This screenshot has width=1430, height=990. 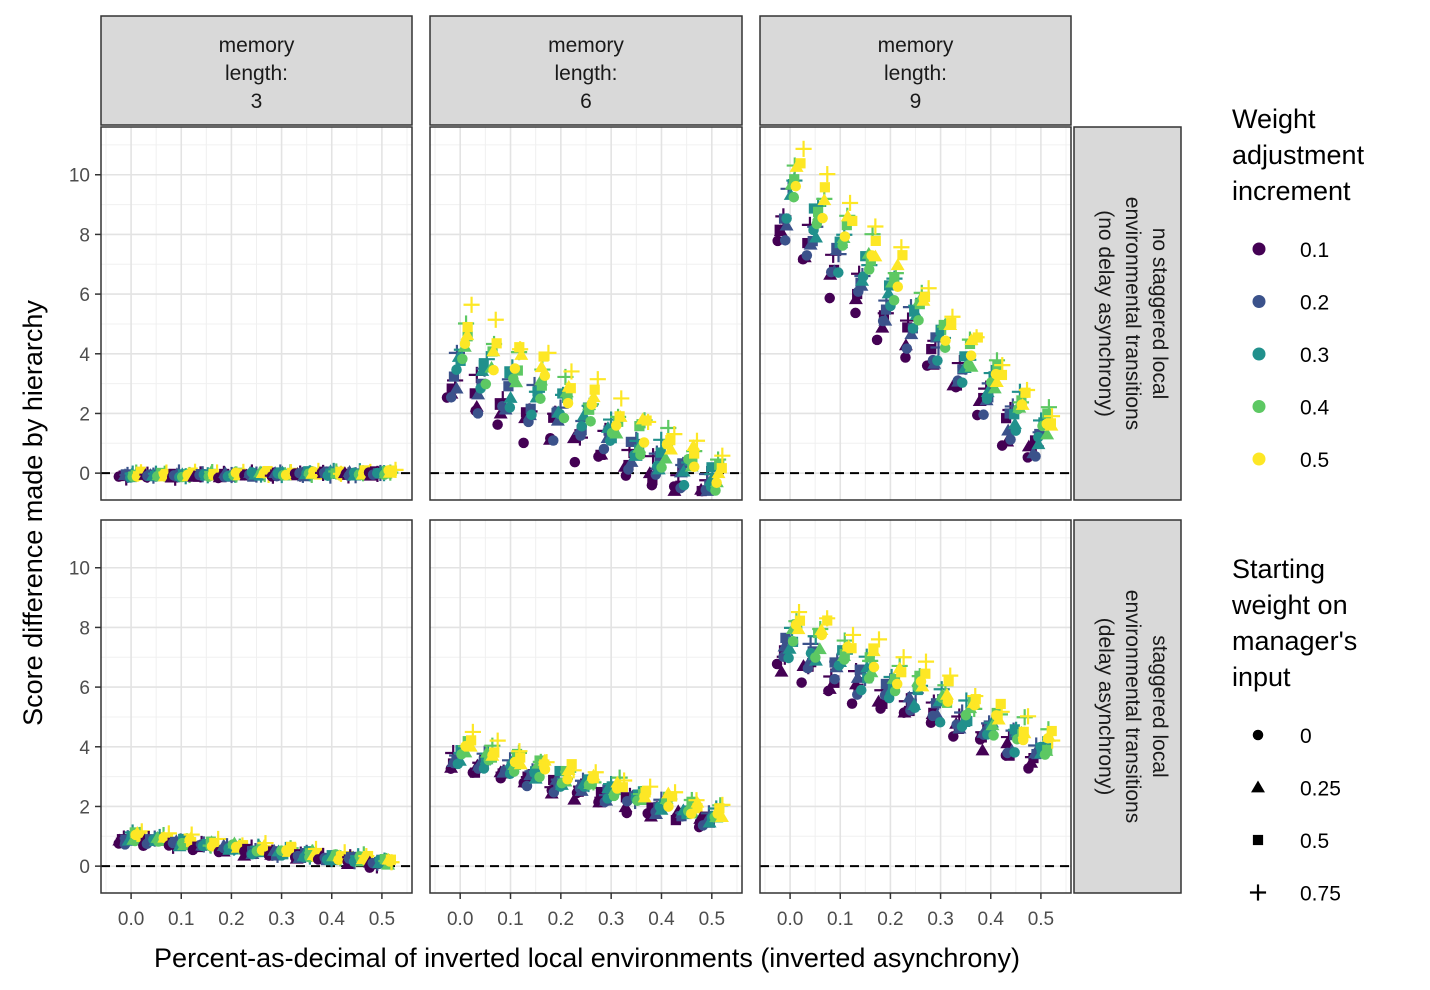 I want to click on strip-label: length:, so click(x=915, y=73).